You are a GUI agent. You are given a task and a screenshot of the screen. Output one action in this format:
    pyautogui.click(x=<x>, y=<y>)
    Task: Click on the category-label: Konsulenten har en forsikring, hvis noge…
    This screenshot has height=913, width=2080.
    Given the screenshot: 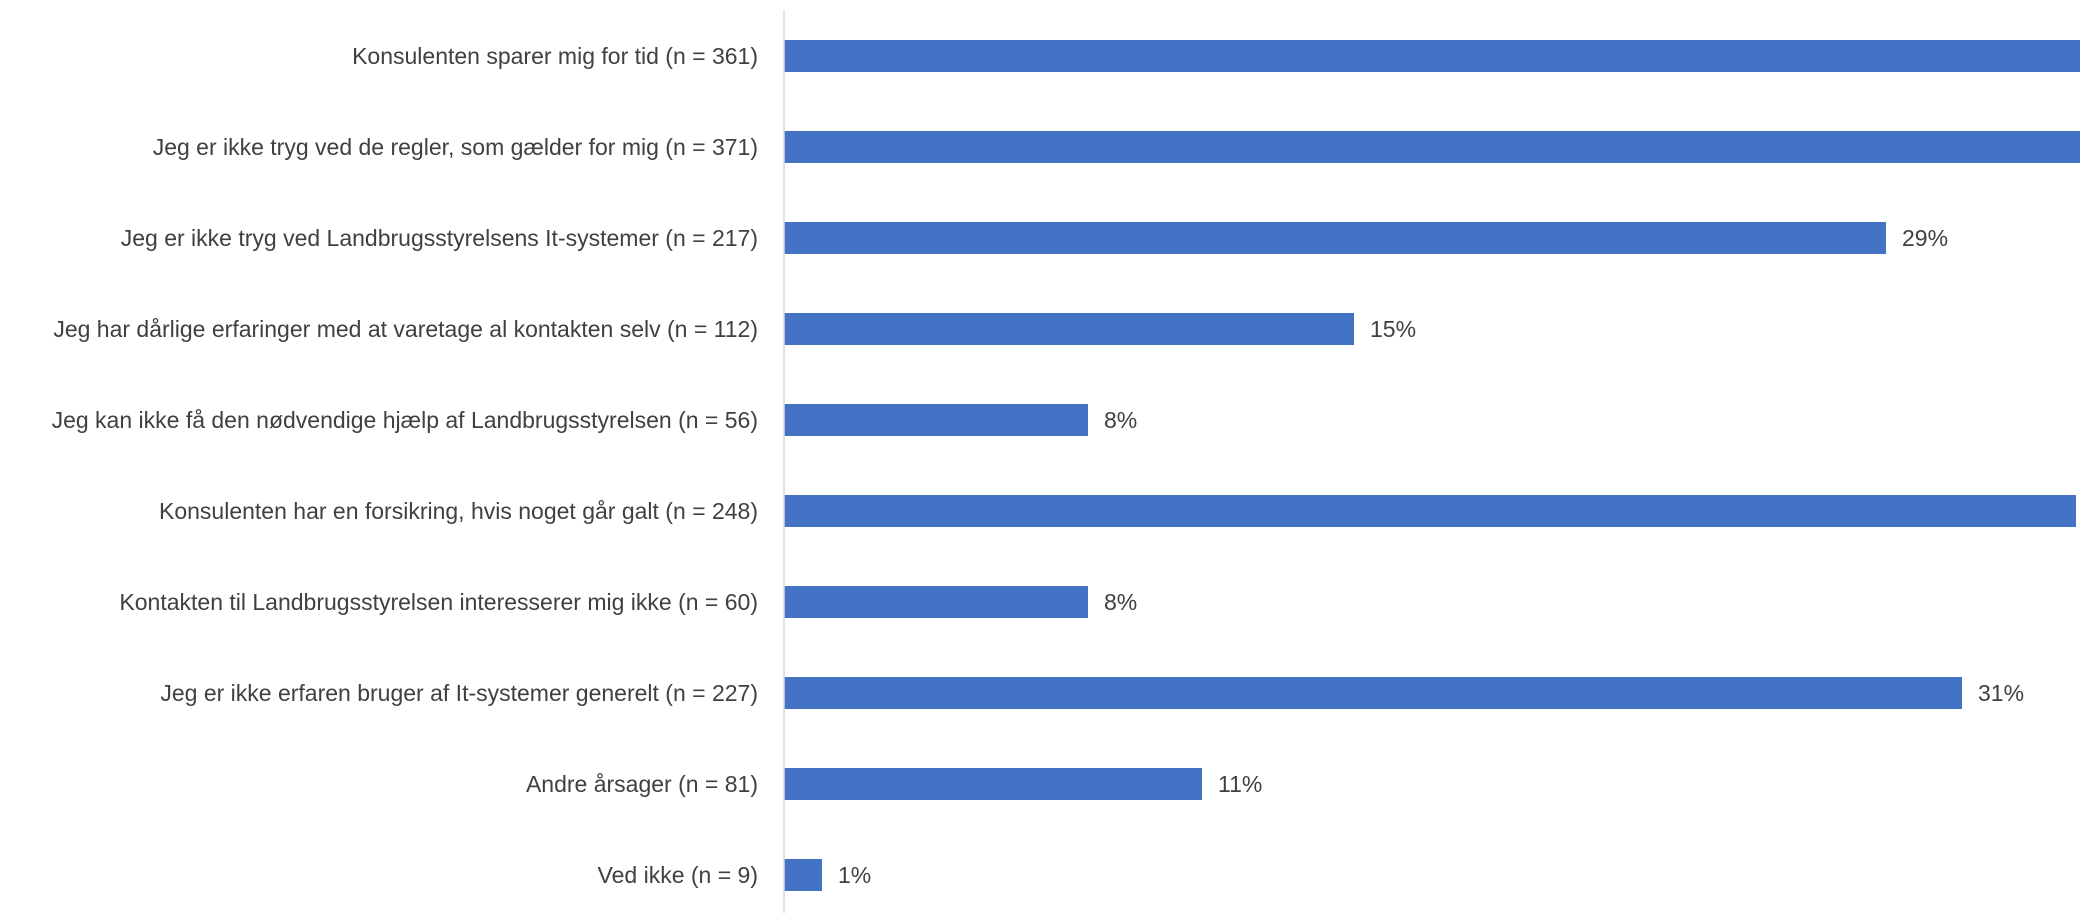 What is the action you would take?
    pyautogui.click(x=458, y=511)
    